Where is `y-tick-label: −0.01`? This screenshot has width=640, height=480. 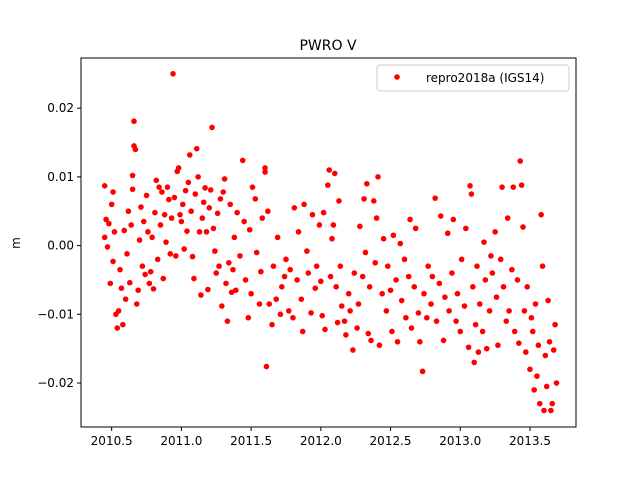 y-tick-label: −0.01 is located at coordinates (55, 314).